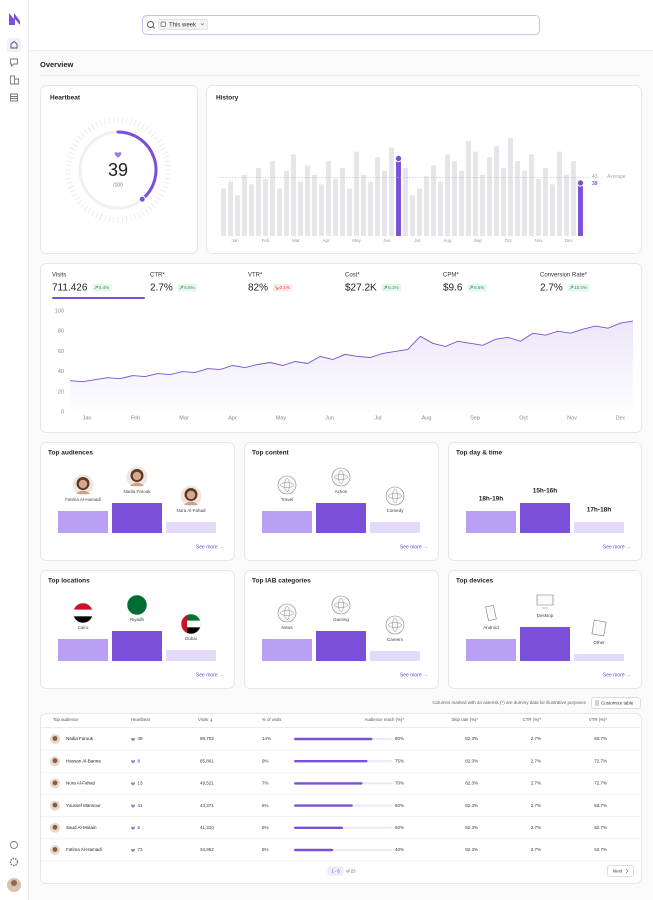 Image resolution: width=653 pixels, height=900 pixels. What do you see at coordinates (620, 871) in the screenshot?
I see `next-button` at bounding box center [620, 871].